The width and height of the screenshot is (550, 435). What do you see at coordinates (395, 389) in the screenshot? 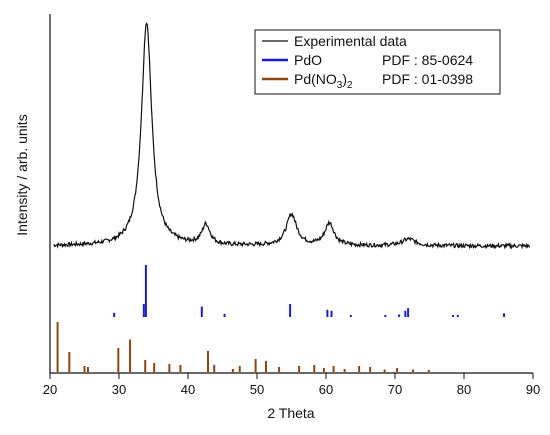
I see `x-tick-label: 70` at bounding box center [395, 389].